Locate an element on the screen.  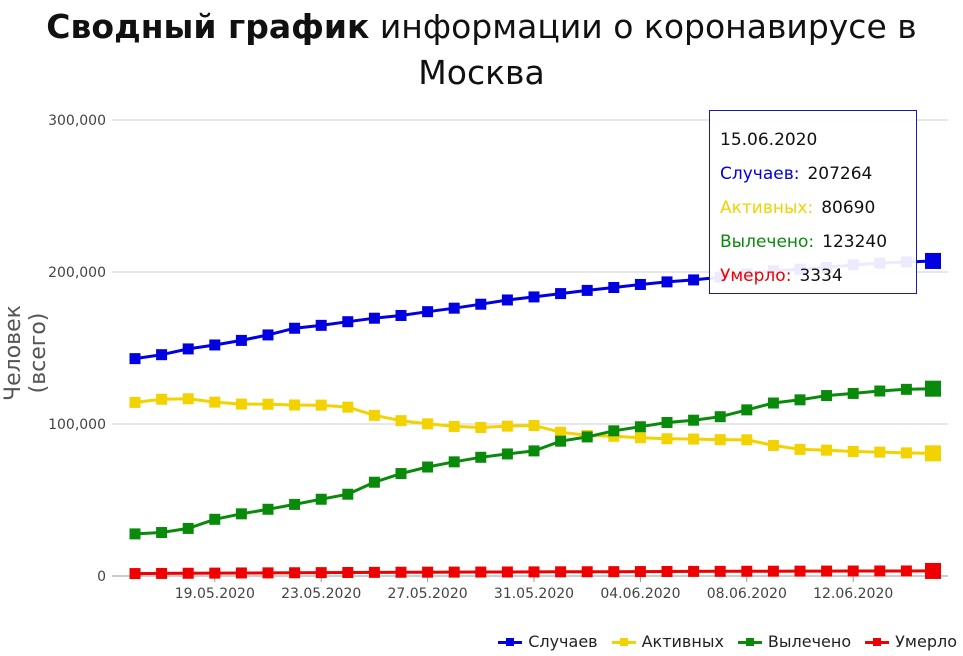
legend-item: Активных is located at coordinates (667, 641).